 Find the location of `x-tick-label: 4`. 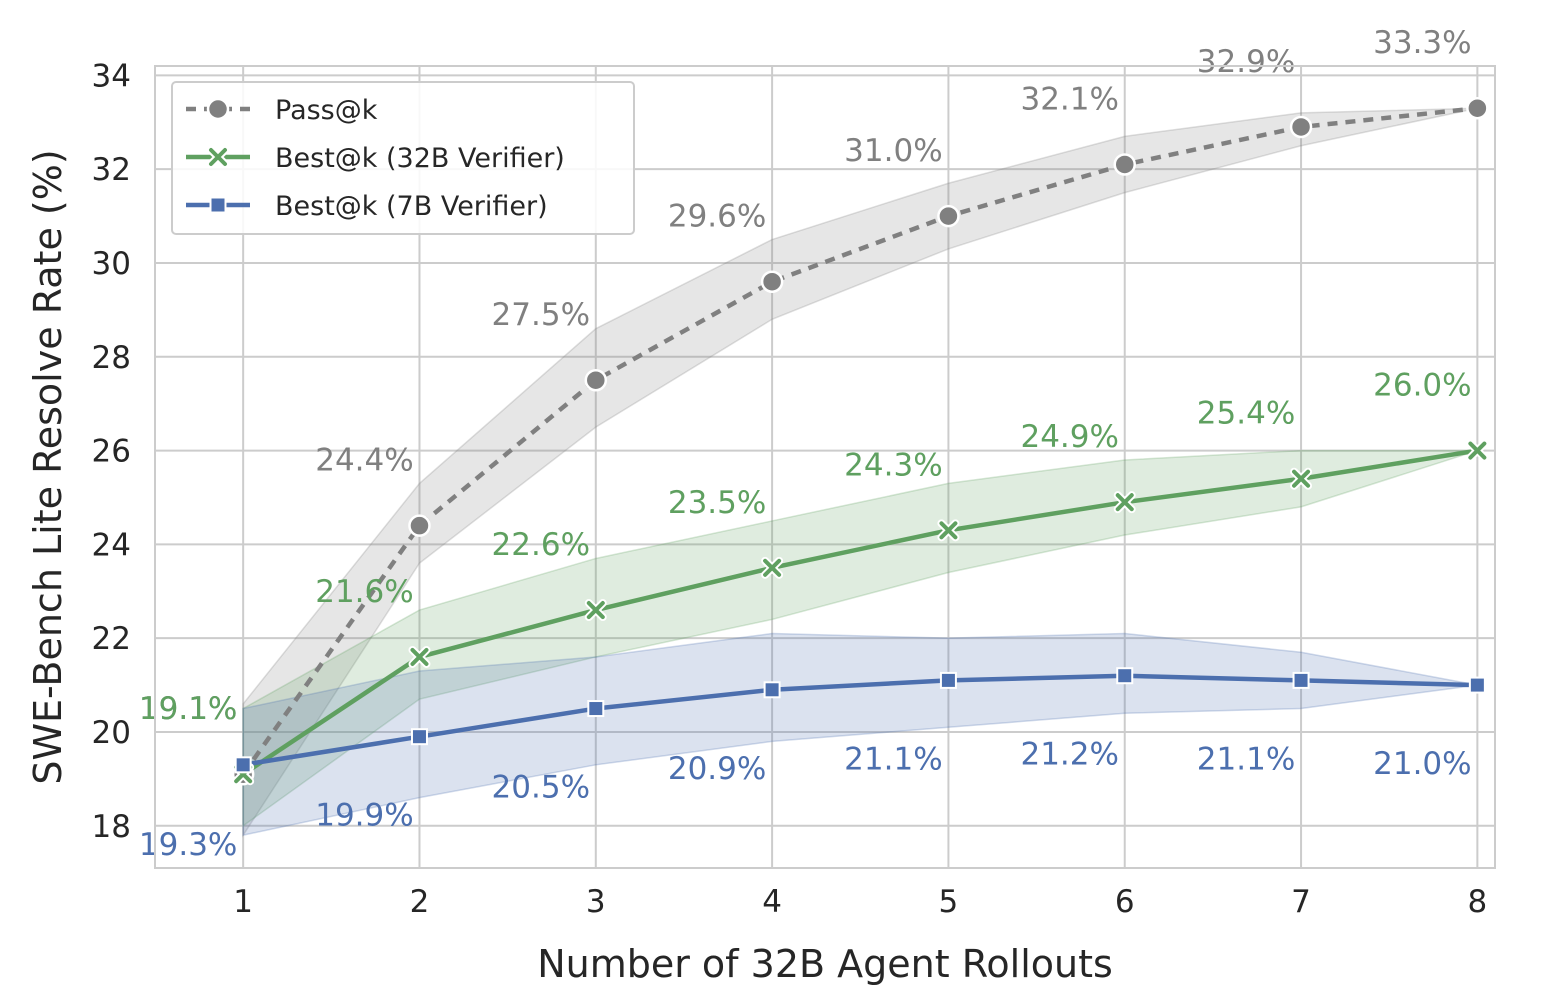

x-tick-label: 4 is located at coordinates (772, 902).